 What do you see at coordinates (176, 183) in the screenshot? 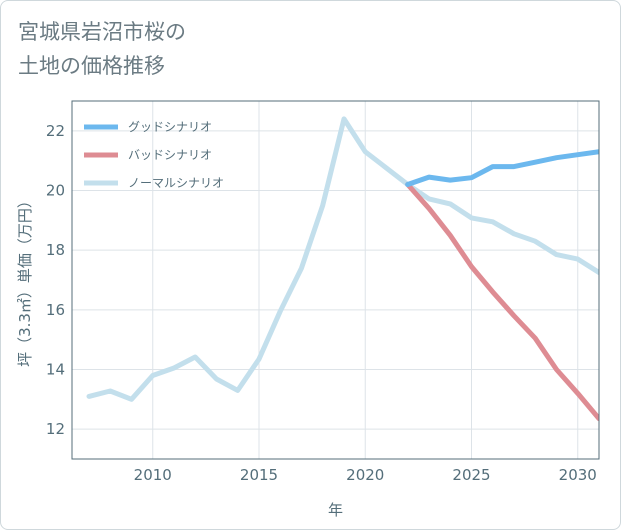
I see `legend-label-2: ノーマルシナリオ` at bounding box center [176, 183].